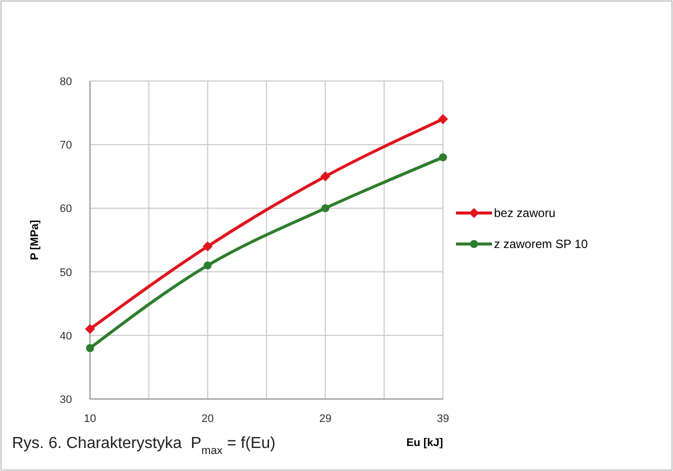  Describe the element at coordinates (66, 82) in the screenshot. I see `y-tick-label: 80` at that location.